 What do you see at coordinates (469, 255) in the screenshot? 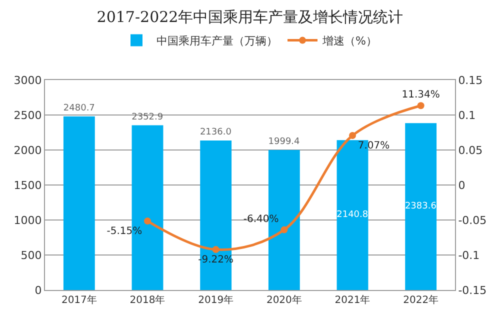
I see `y2-tick-label: -0.1` at bounding box center [469, 255].